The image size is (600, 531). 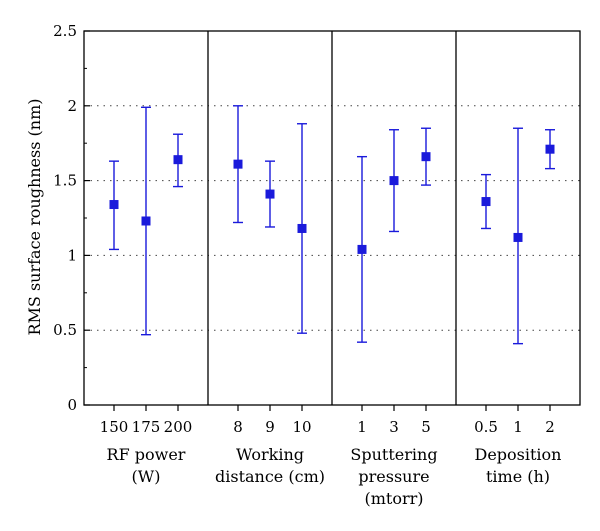 I want to click on group-label: RF power (W), so click(x=146, y=465).